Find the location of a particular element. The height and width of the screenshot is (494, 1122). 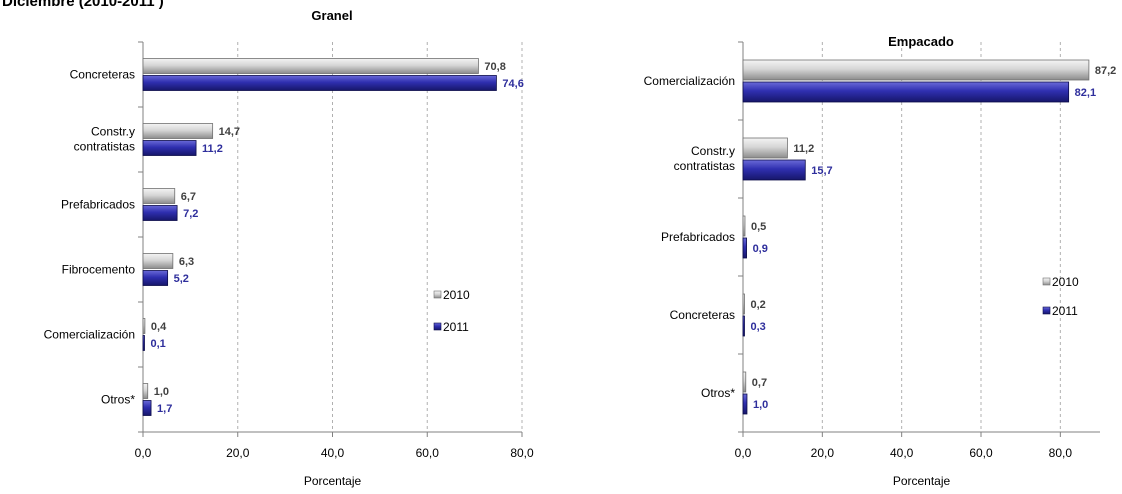

chart-granel-x-tick-label: 20,0 is located at coordinates (238, 453).